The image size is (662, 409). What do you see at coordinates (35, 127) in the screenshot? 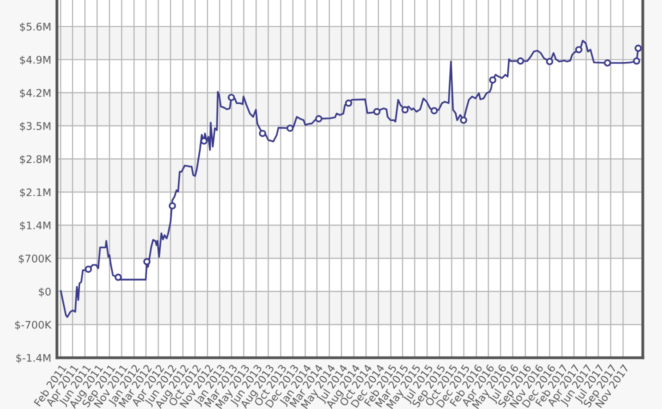
I see `y-tick-label: $3.5M` at bounding box center [35, 127].